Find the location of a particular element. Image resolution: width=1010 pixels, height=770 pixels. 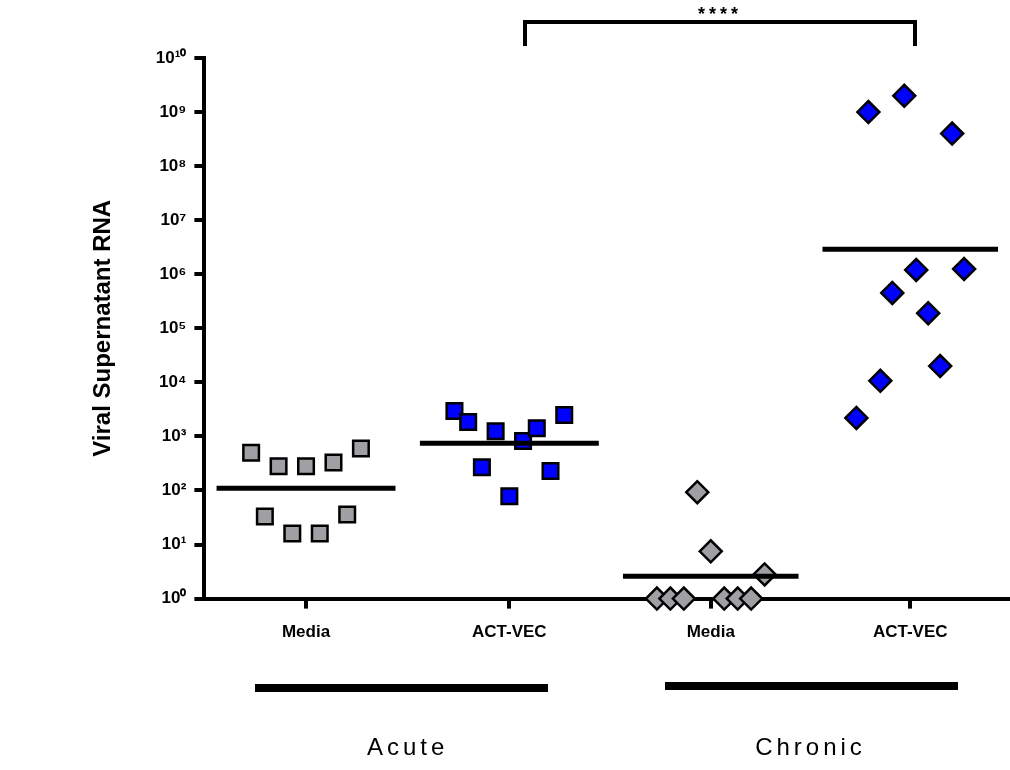

y-tick-label: 10⁸ is located at coordinates (173, 165).